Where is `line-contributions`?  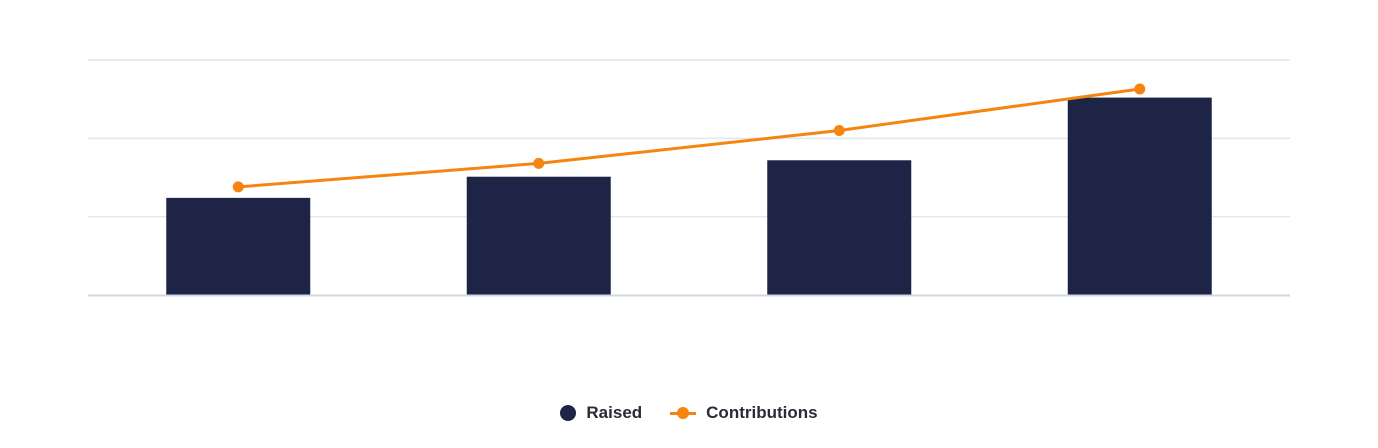 line-contributions is located at coordinates (689, 138).